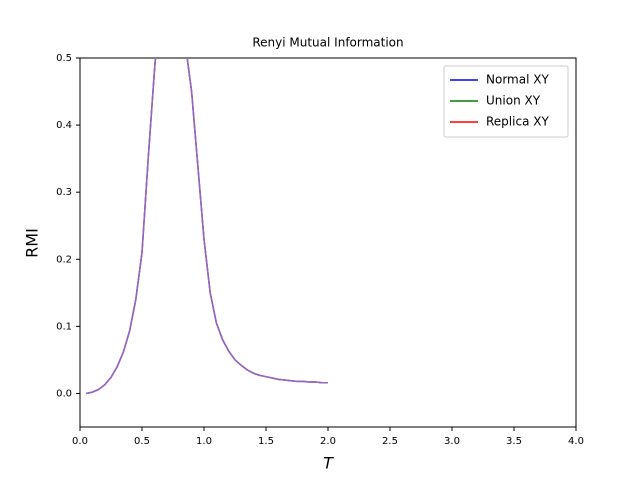 The image size is (640, 480). What do you see at coordinates (204, 441) in the screenshot?
I see `x-tick-label: 1.0` at bounding box center [204, 441].